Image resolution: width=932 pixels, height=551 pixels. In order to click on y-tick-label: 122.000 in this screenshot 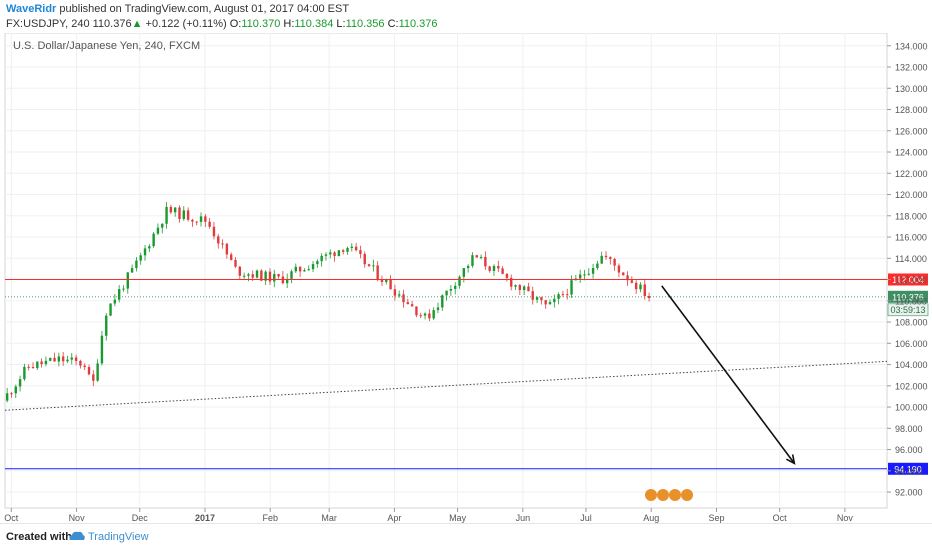, I will do `click(911, 174)`.